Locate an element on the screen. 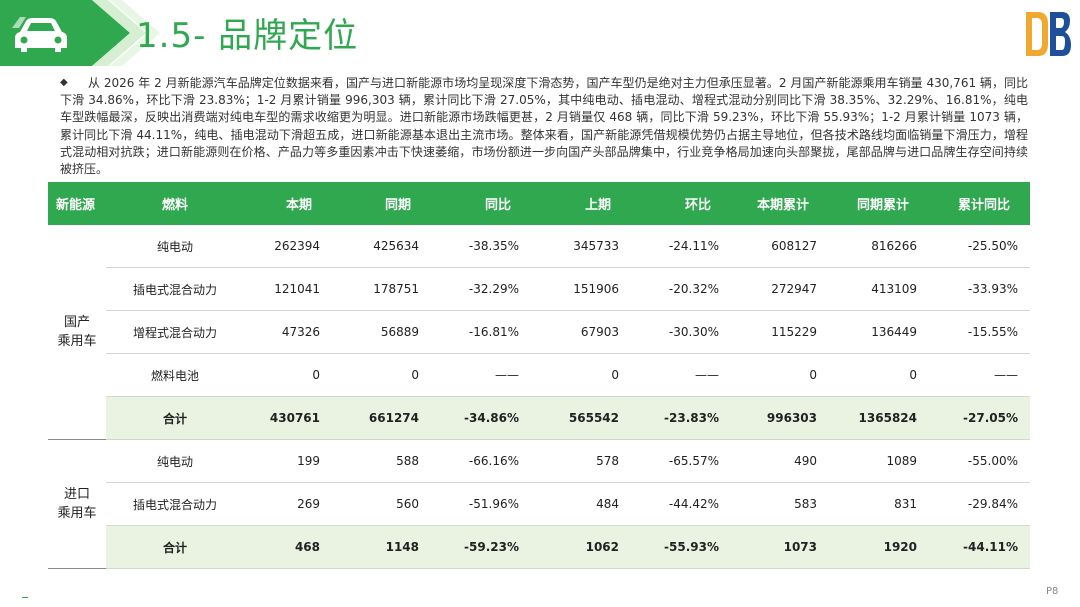 This screenshot has width=1080, height=607. value-cell: -66.16% is located at coordinates (481, 461).